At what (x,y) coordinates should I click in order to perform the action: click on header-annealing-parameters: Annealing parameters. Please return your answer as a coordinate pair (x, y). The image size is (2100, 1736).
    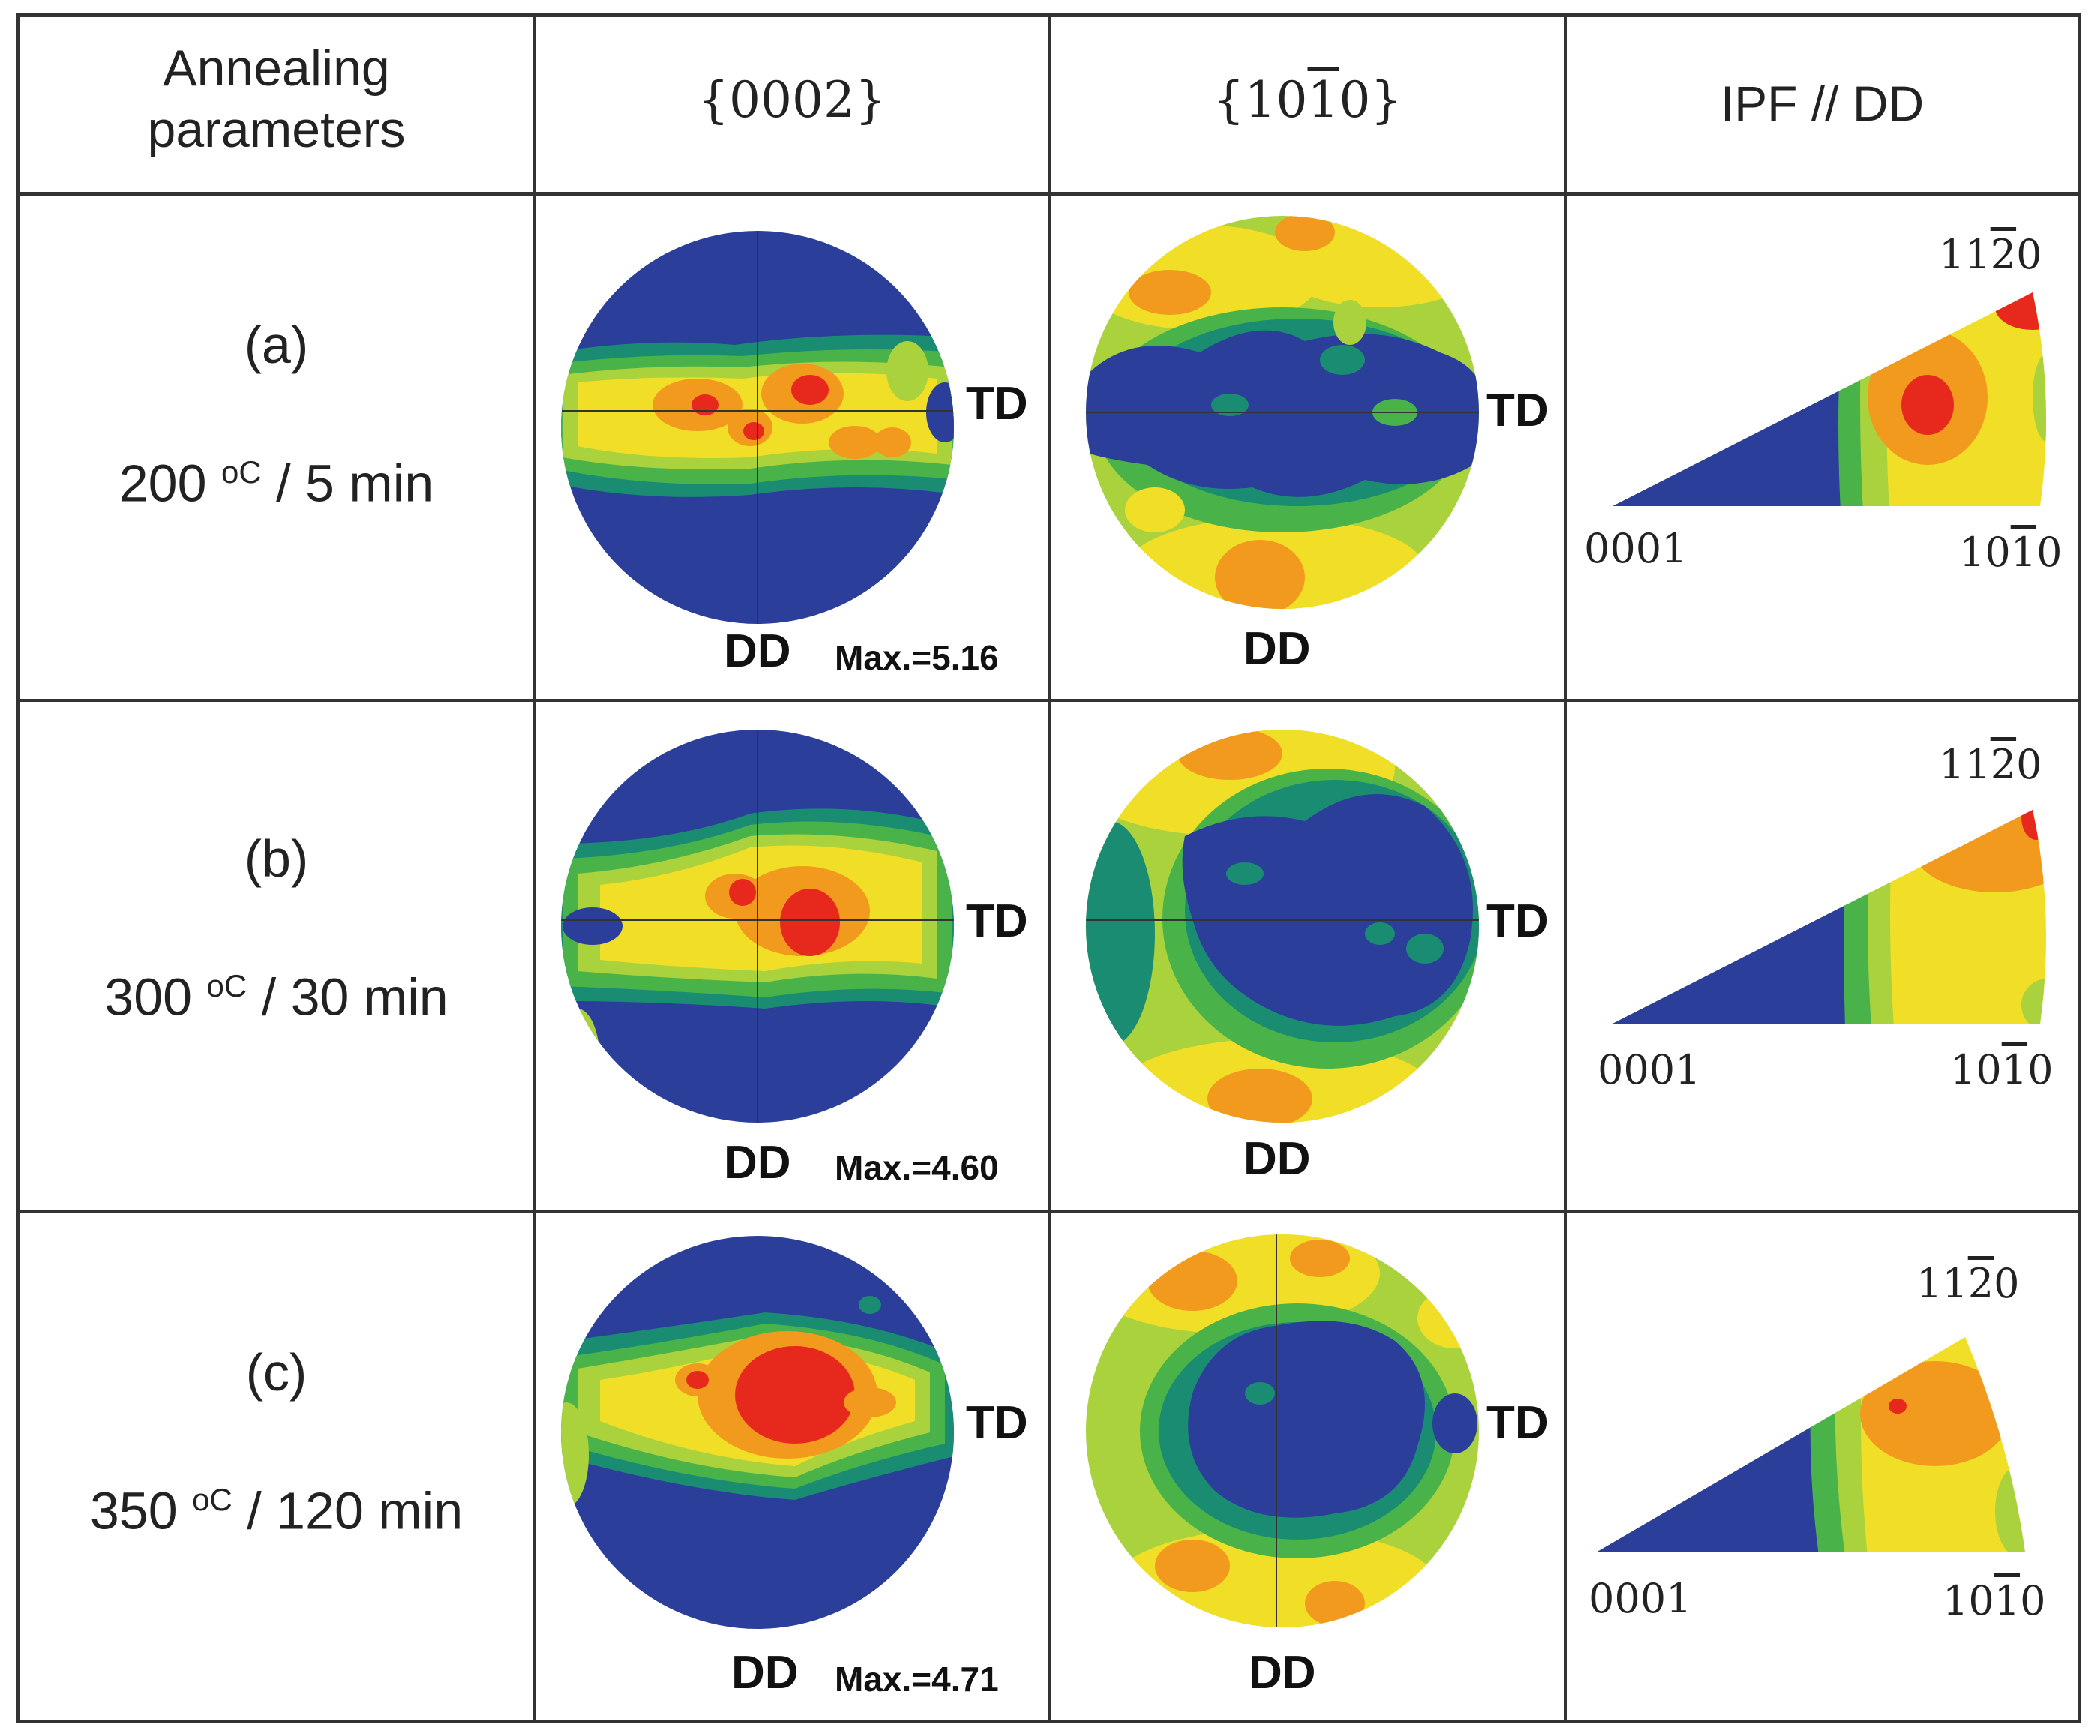
    Looking at the image, I should click on (276, 99).